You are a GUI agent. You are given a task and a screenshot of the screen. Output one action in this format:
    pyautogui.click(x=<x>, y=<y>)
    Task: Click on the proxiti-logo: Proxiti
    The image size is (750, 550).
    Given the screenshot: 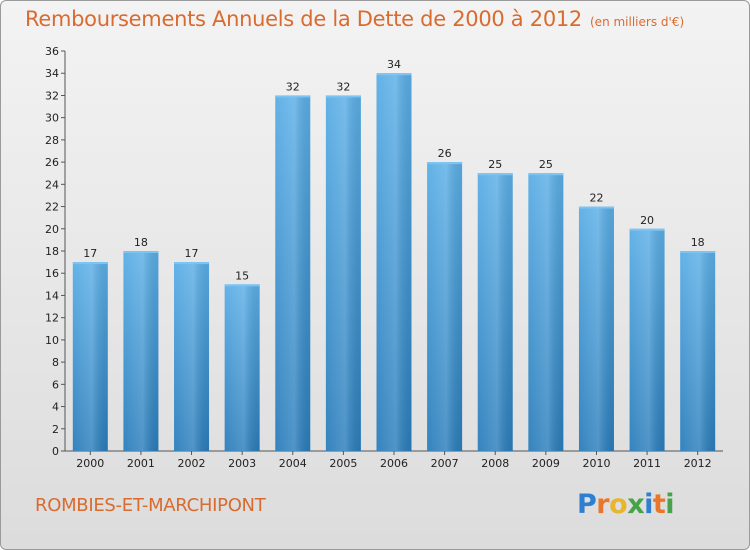 What is the action you would take?
    pyautogui.click(x=626, y=504)
    